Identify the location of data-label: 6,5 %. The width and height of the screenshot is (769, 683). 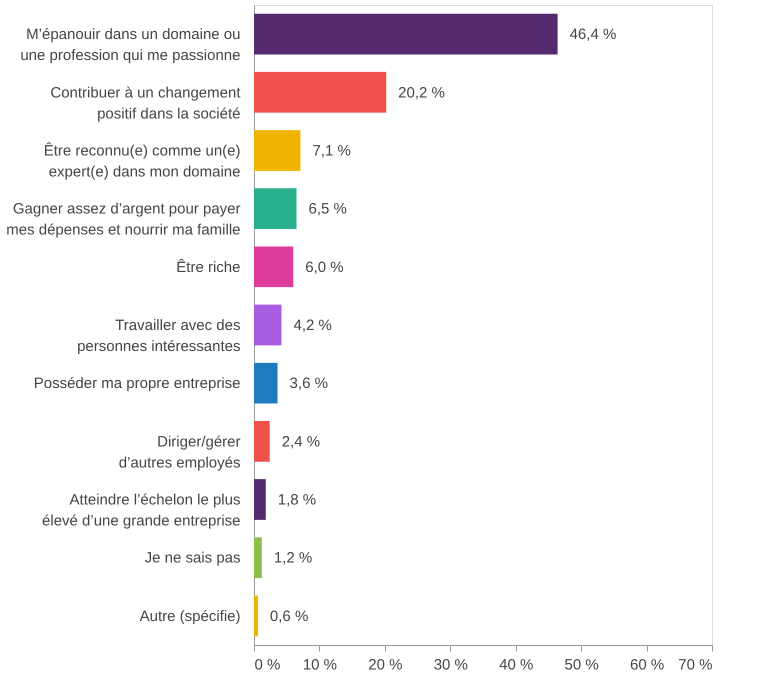
(327, 209).